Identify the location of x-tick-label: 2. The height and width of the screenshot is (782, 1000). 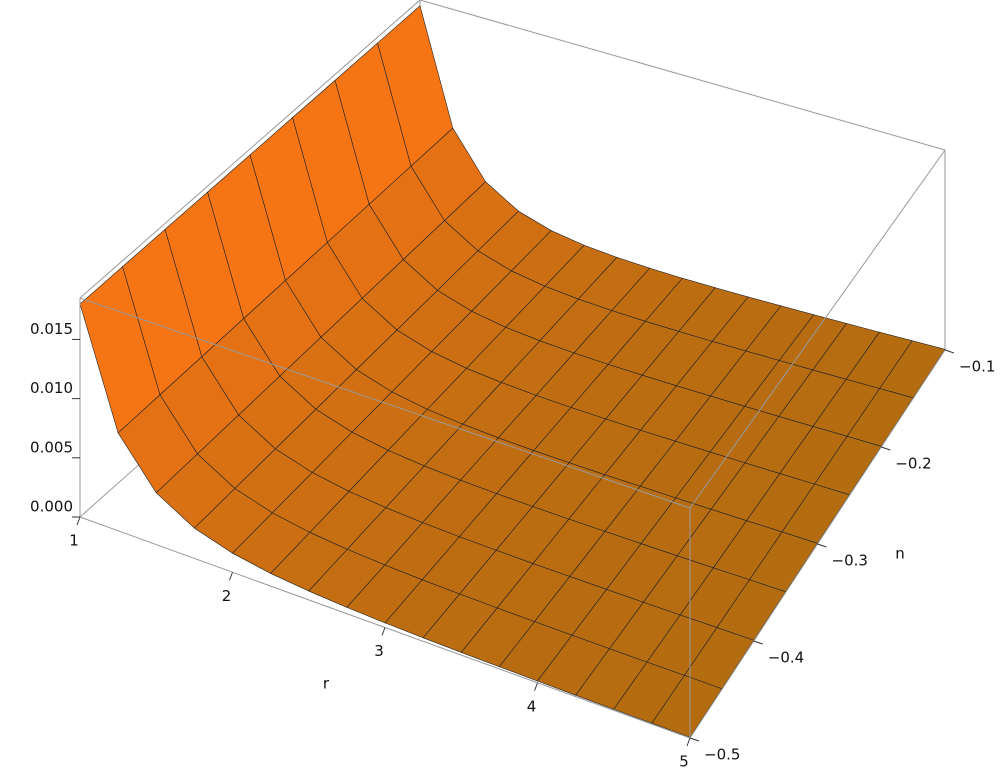
(227, 596).